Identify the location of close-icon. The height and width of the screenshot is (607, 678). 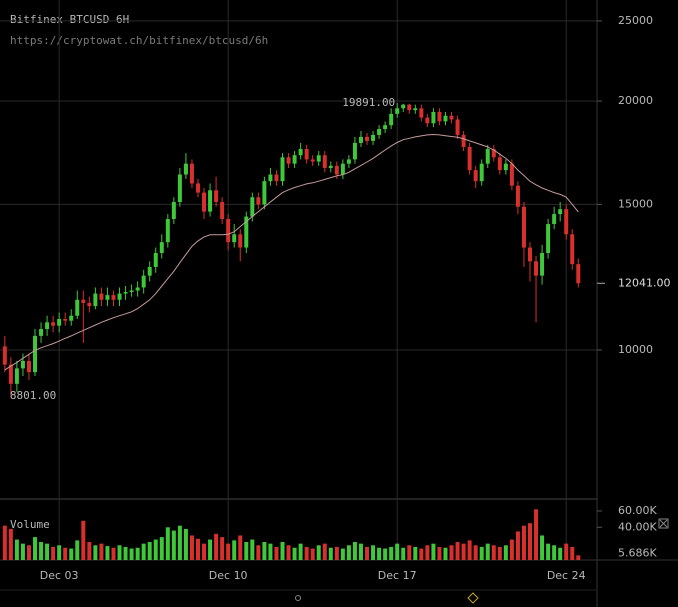
(663, 523).